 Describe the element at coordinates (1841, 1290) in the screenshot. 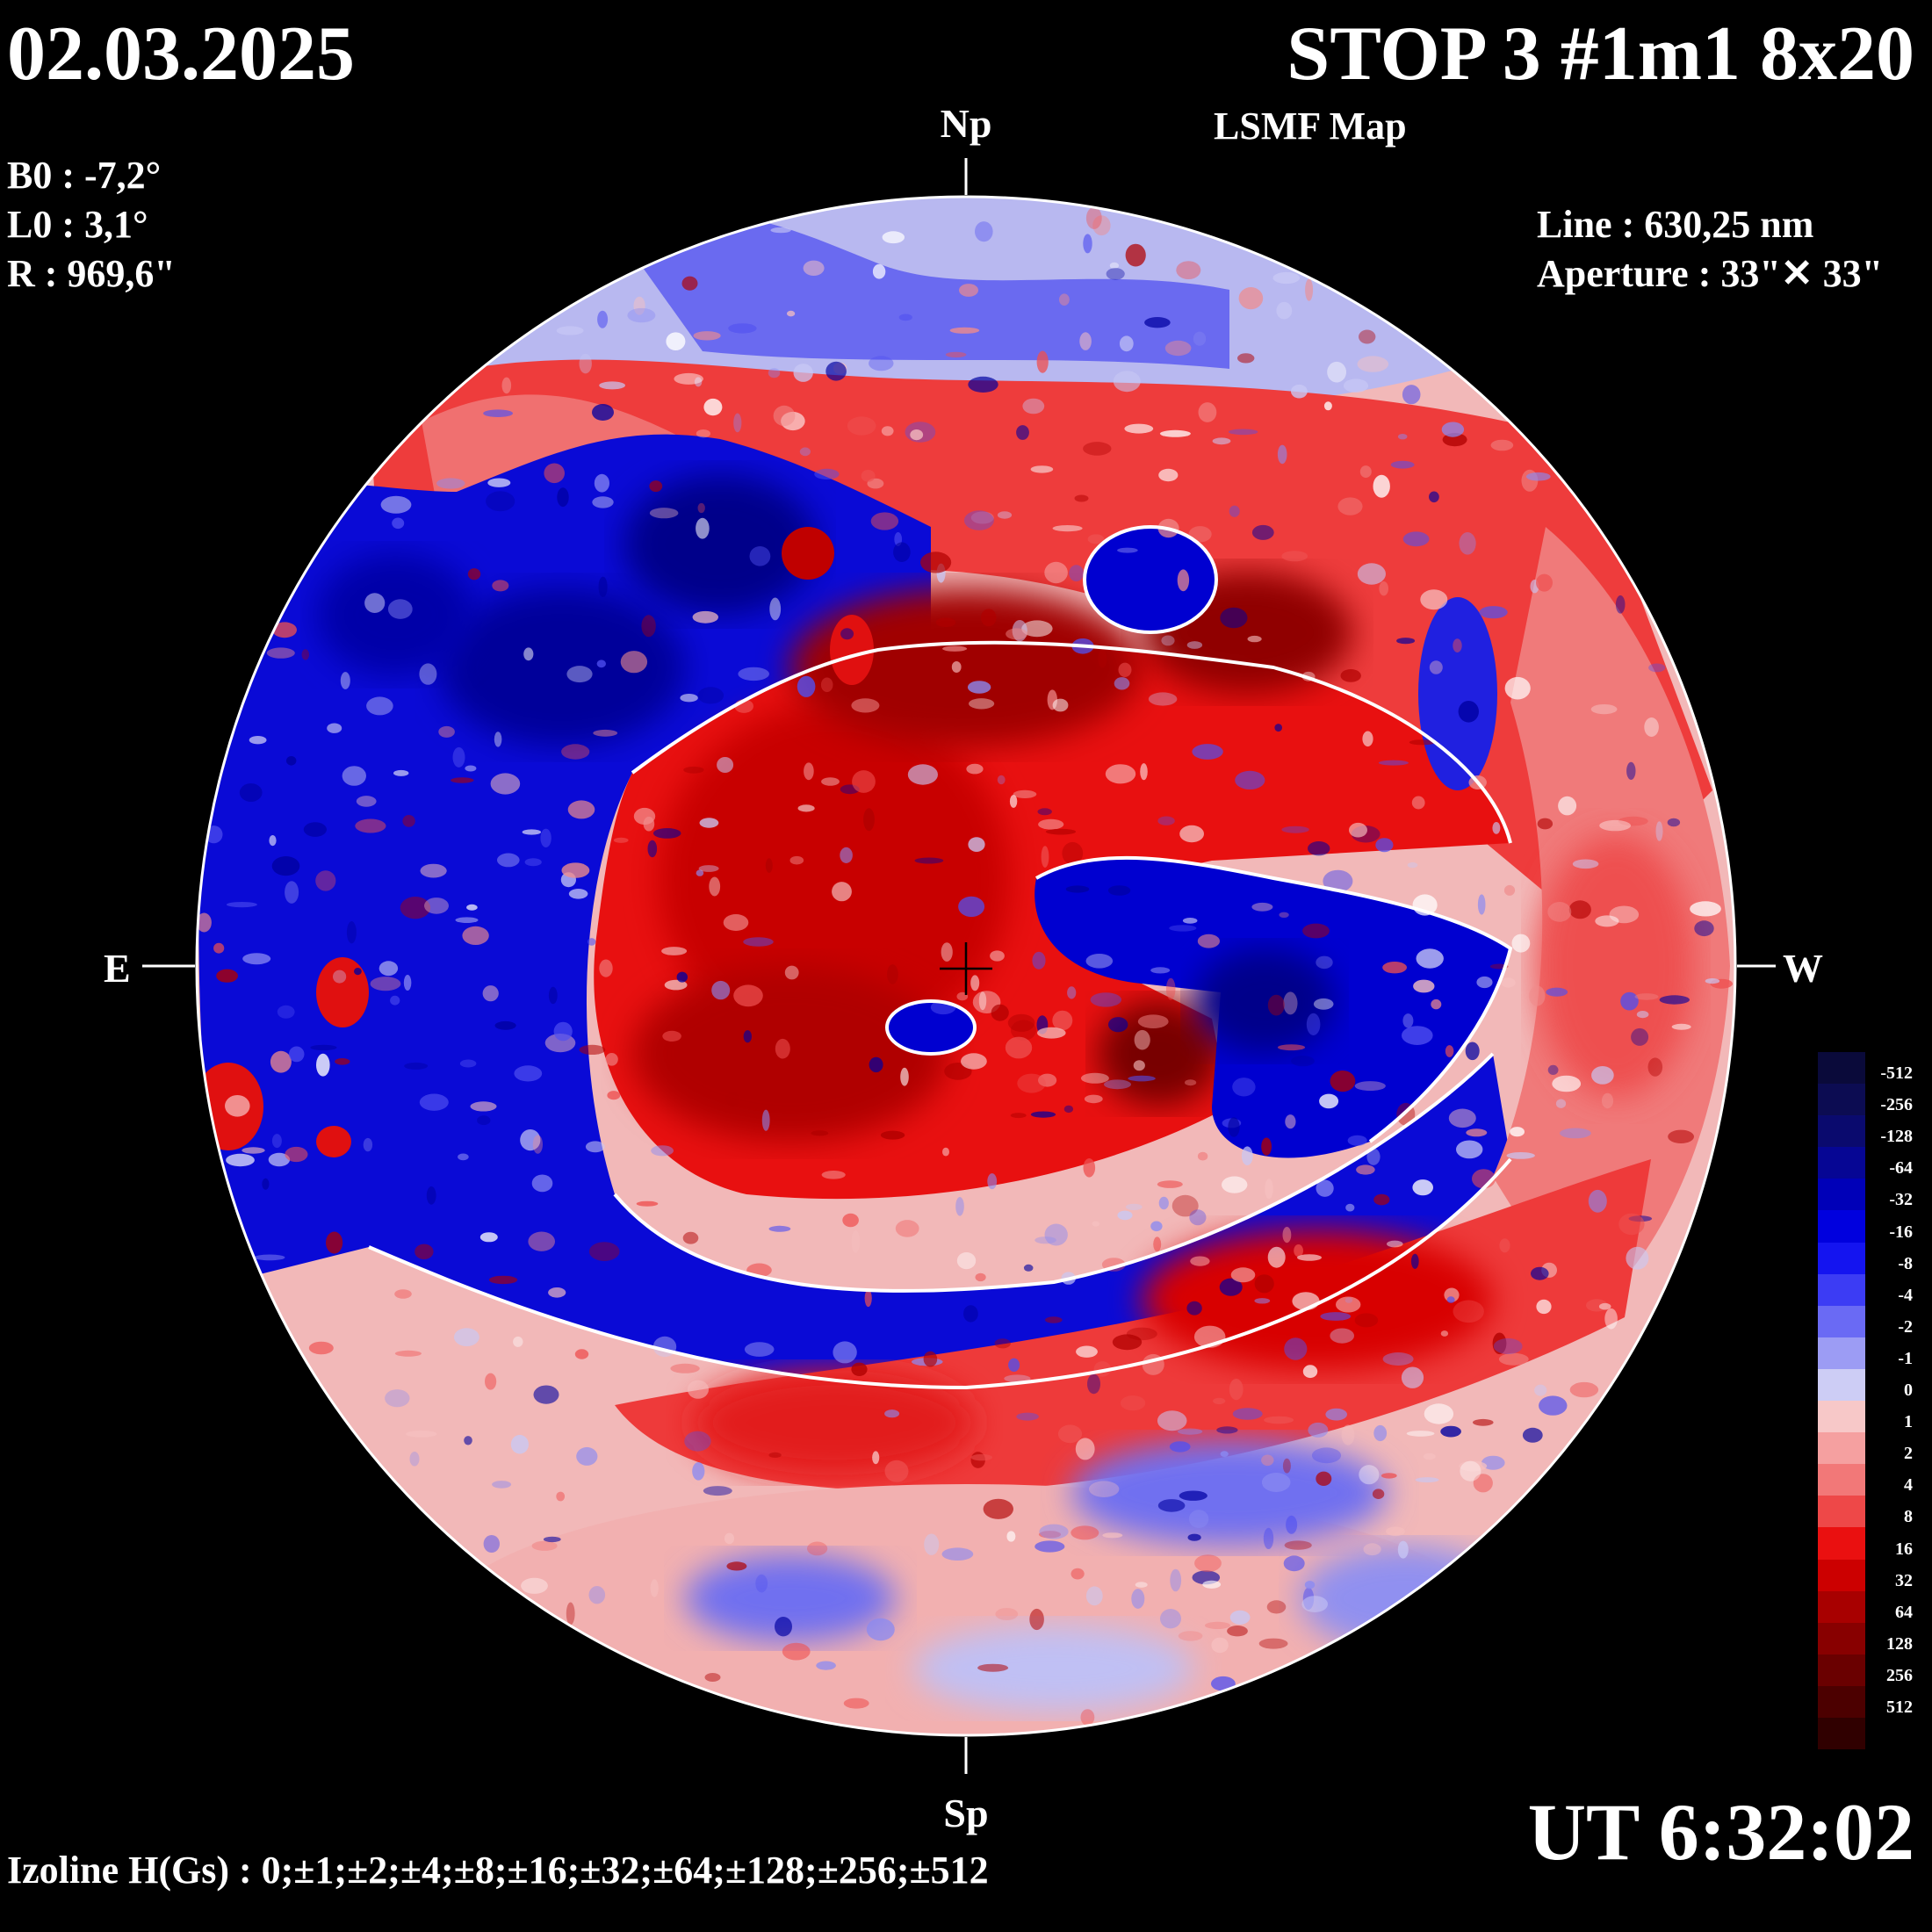

I see `legend-swatch` at that location.